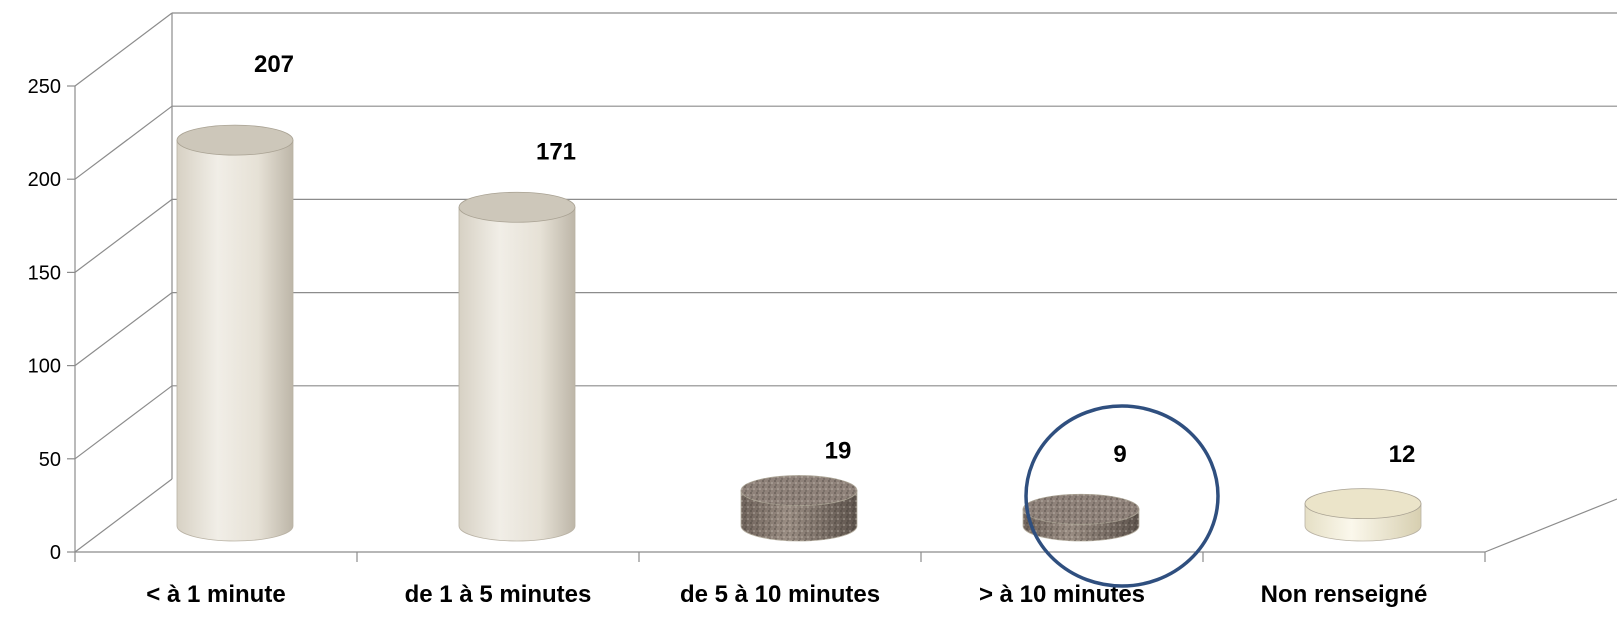  What do you see at coordinates (55, 553) in the screenshot?
I see `y-tick-label: 0` at bounding box center [55, 553].